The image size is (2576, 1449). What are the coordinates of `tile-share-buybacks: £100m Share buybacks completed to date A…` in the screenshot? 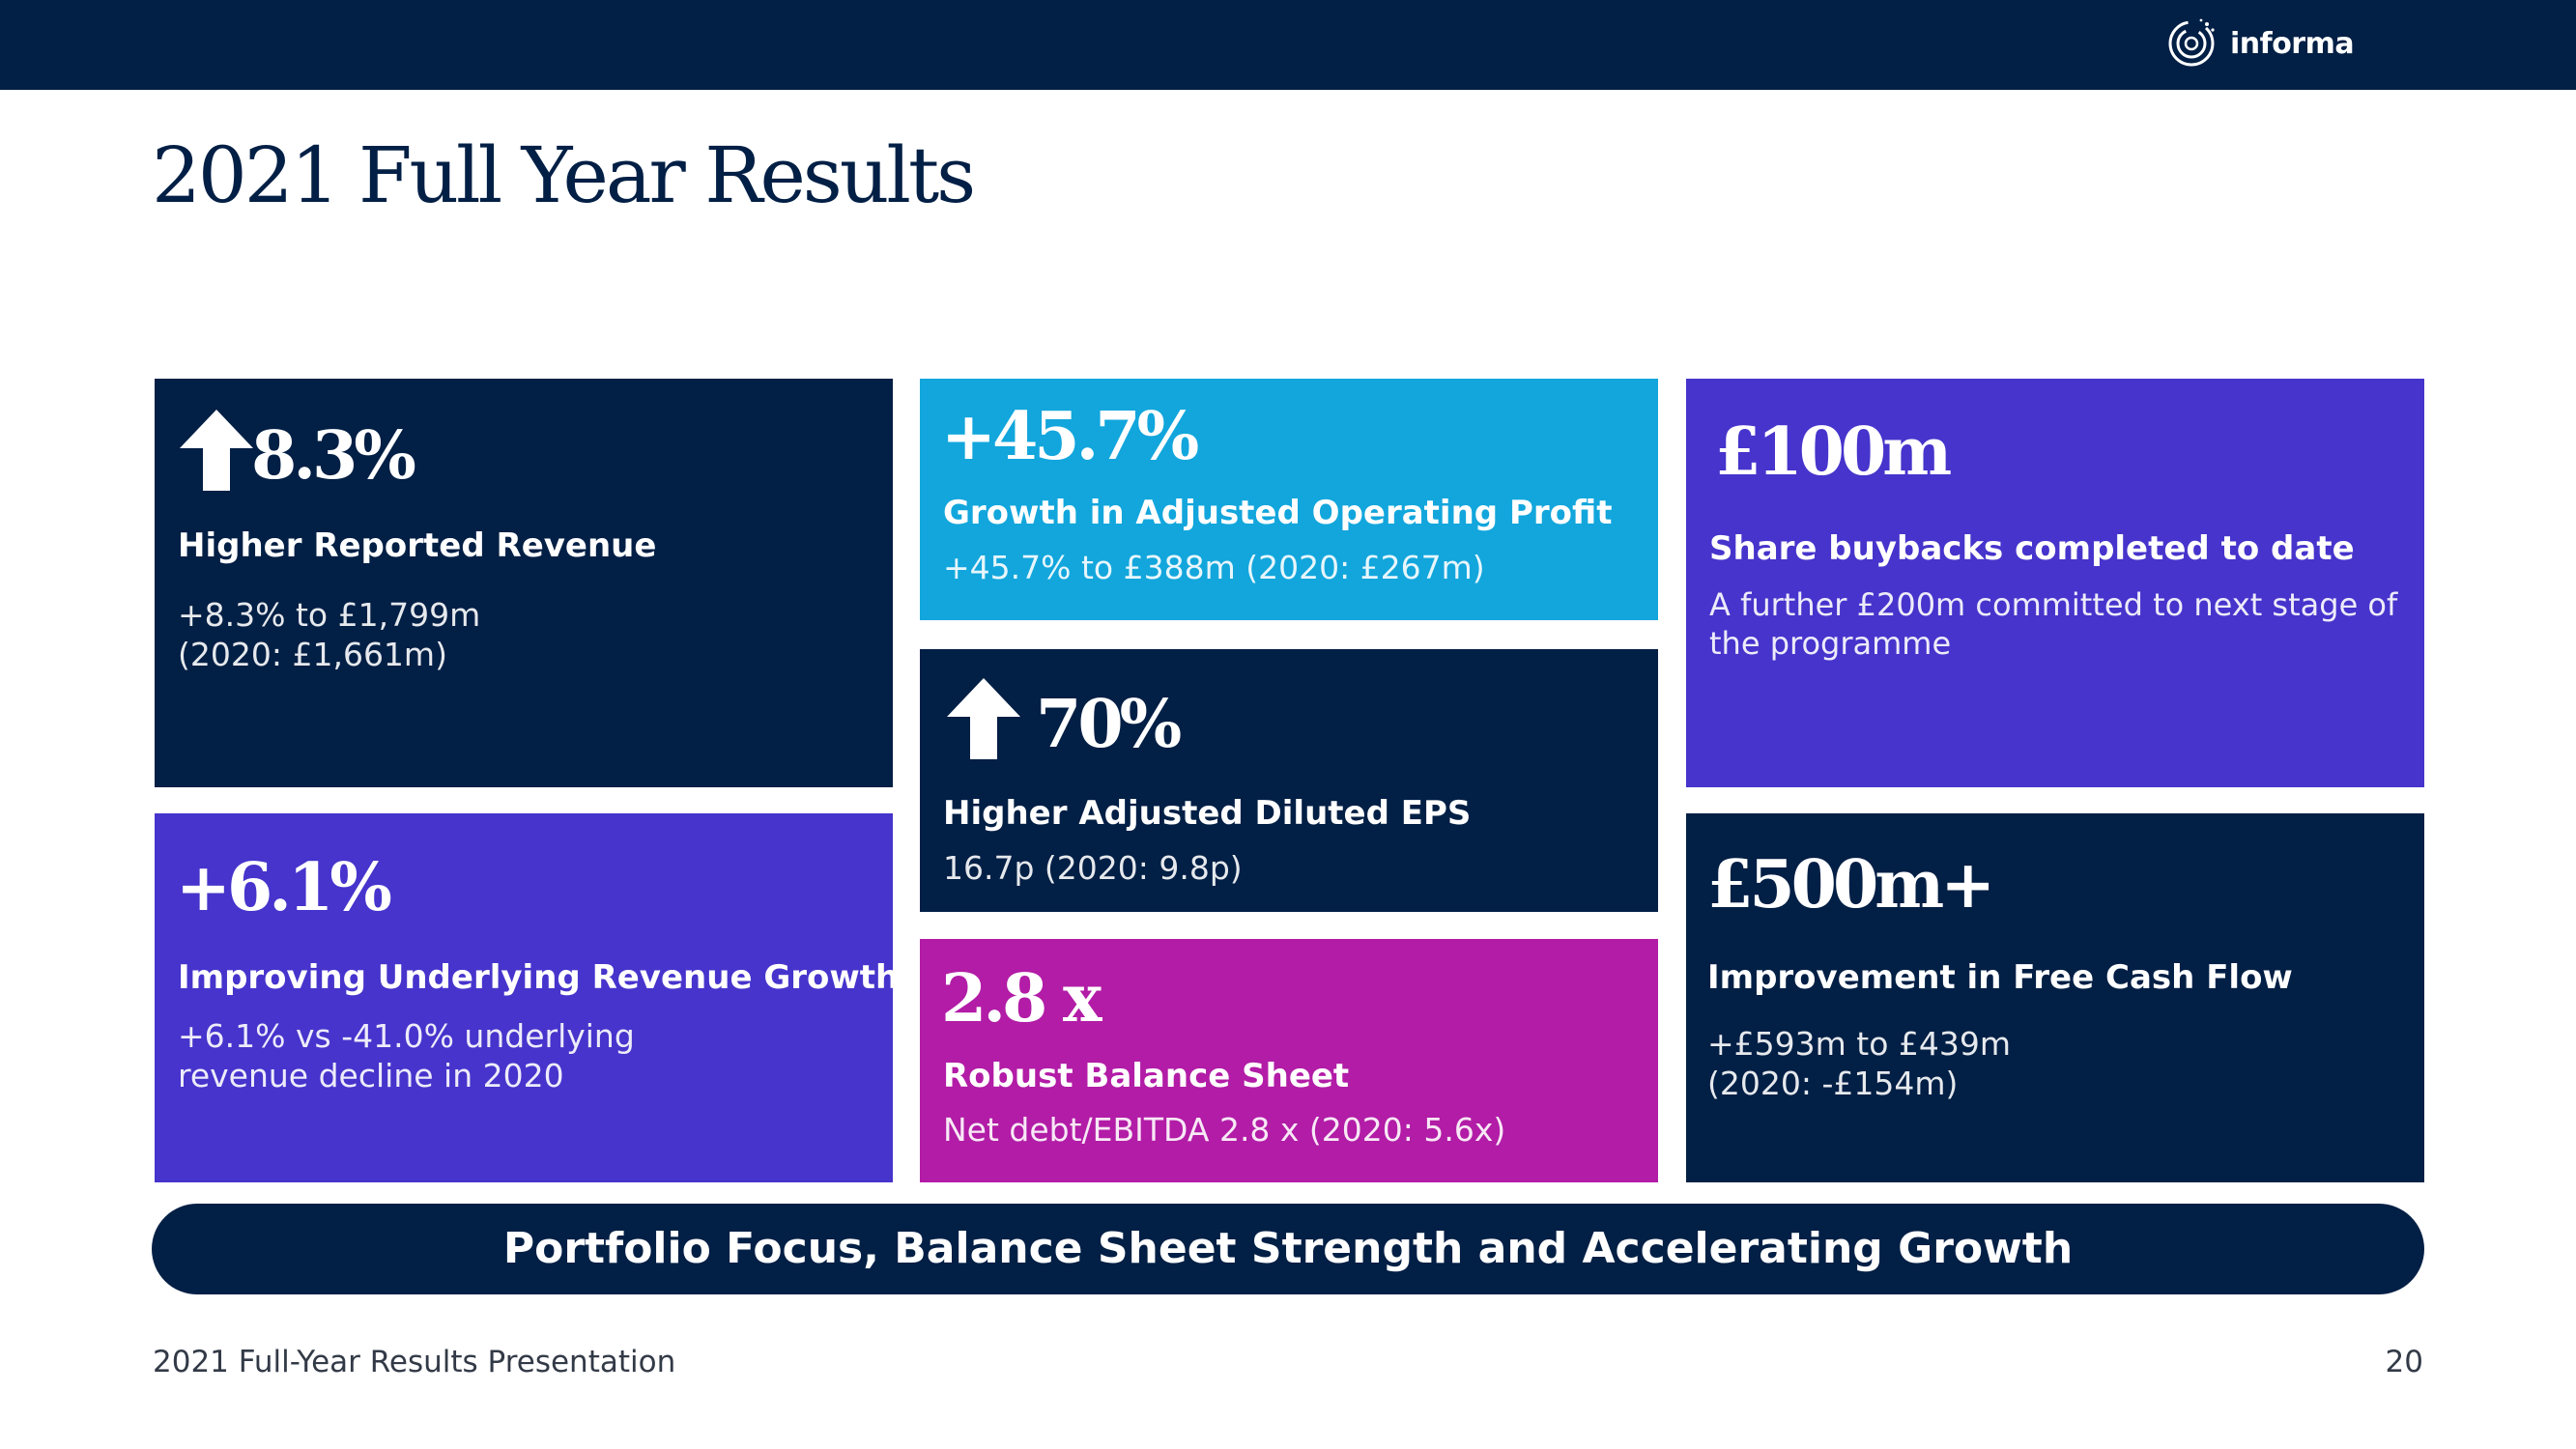 It's located at (2055, 583).